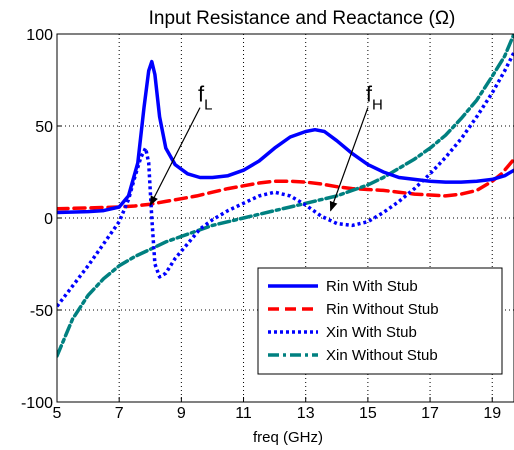 This screenshot has width=514, height=450. I want to click on legend-entry: Xin Without Stub, so click(382, 355).